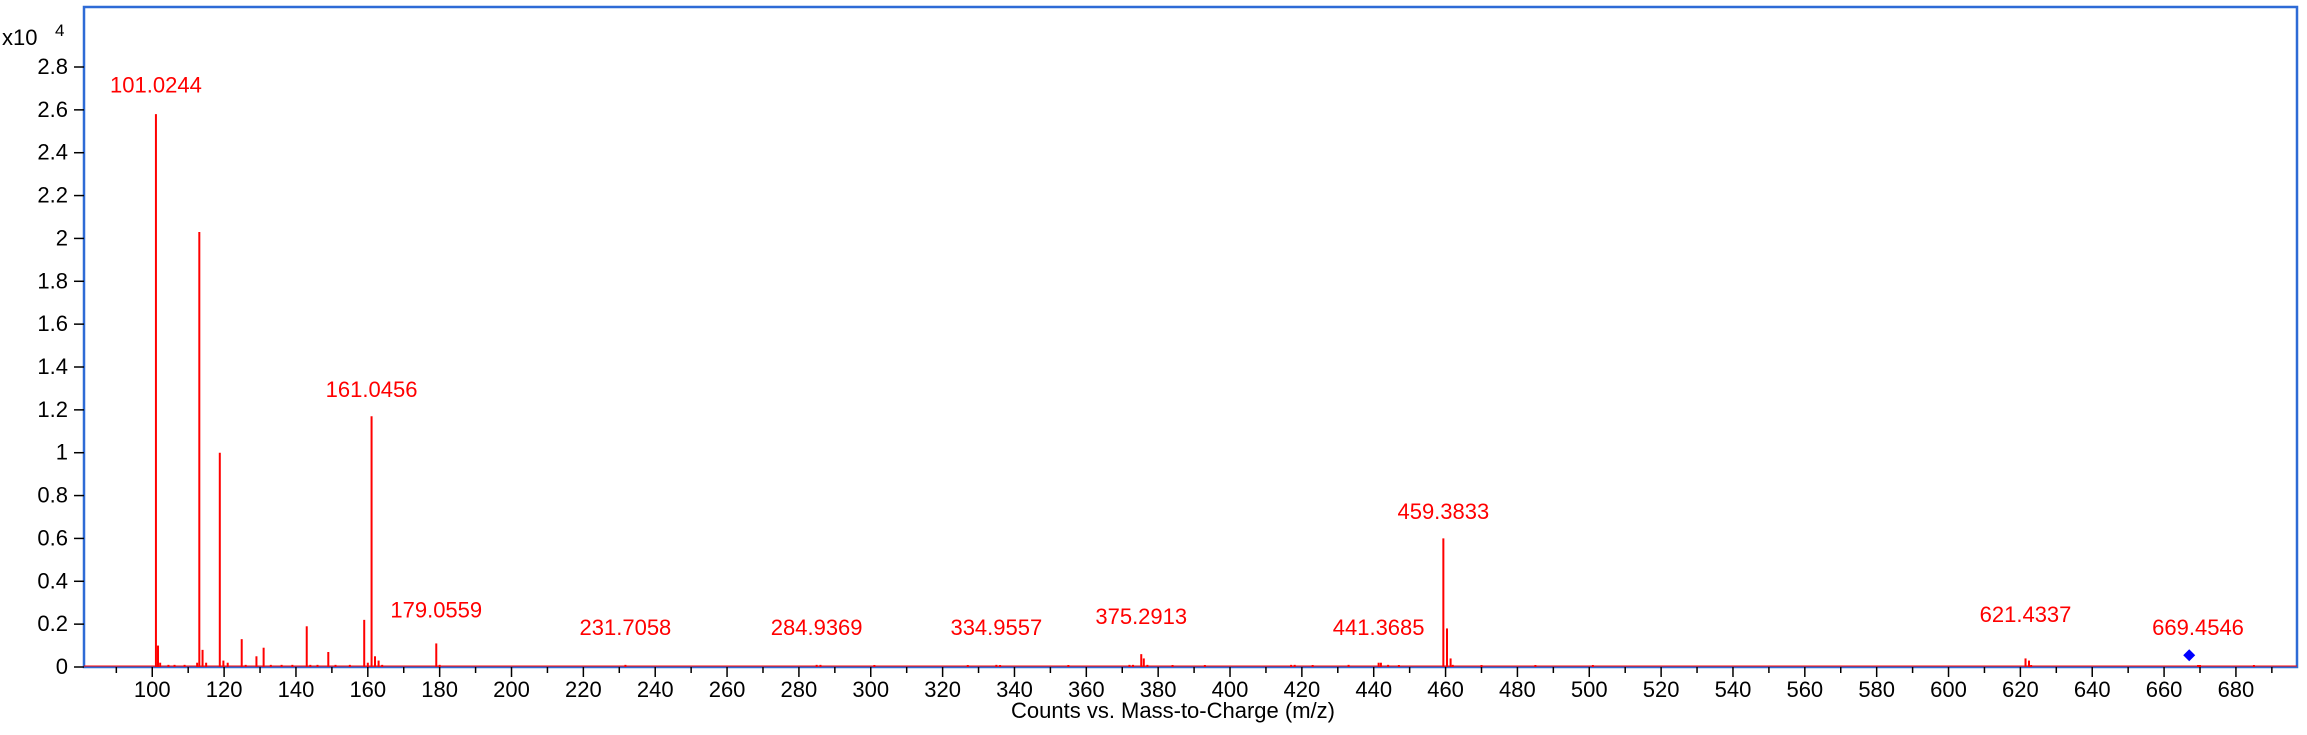 The width and height of the screenshot is (2307, 735). Describe the element at coordinates (59, 30) in the screenshot. I see `y-axis-exponent: 4` at that location.